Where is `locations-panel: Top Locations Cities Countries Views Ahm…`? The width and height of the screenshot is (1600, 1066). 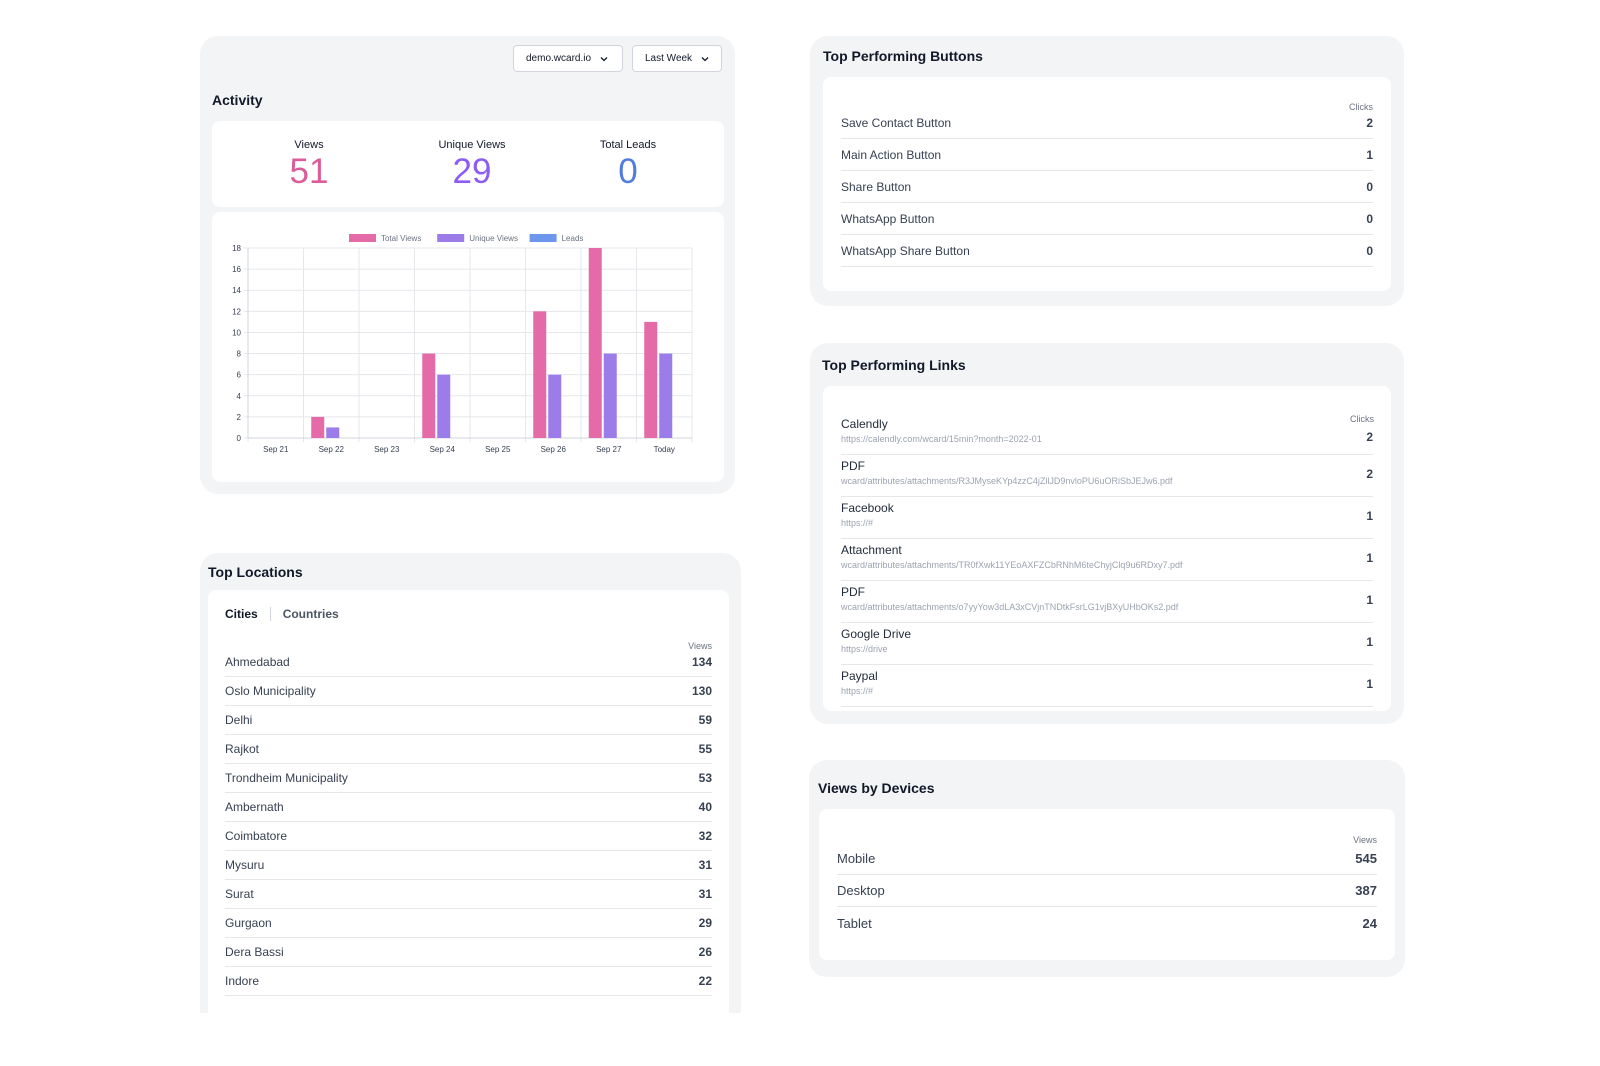
locations-panel: Top Locations Cities Countries Views Ahm… is located at coordinates (470, 783).